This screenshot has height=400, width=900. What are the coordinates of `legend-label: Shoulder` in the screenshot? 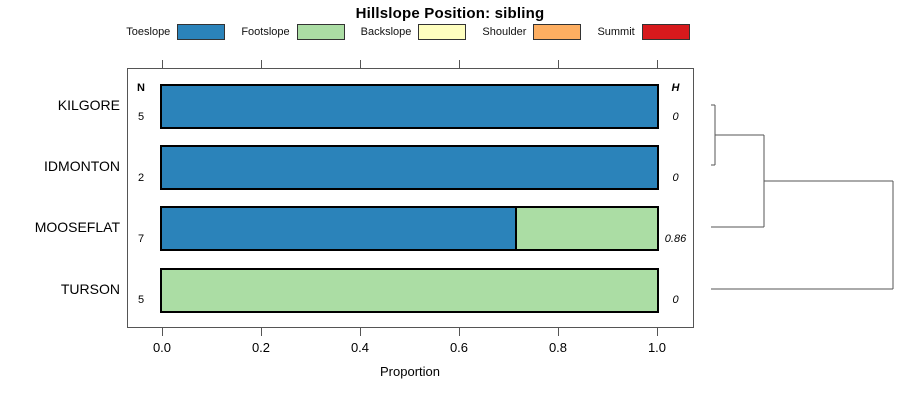 It's located at (504, 32).